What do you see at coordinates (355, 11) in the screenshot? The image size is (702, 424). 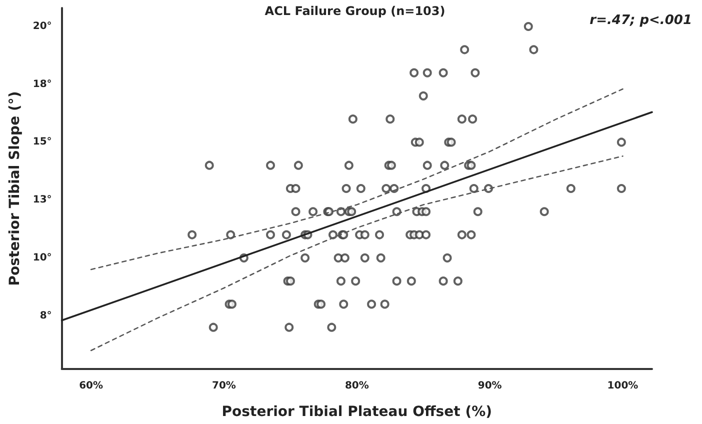 I see `chart-title: ACL Failure Group (n=103)` at bounding box center [355, 11].